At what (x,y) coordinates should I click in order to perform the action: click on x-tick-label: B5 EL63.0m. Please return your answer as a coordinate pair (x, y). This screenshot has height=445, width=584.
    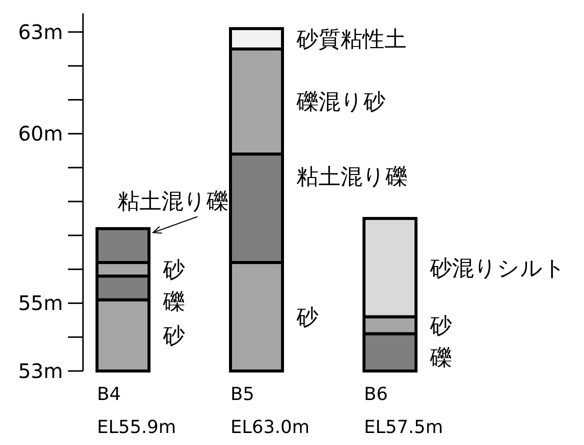
    Looking at the image, I should click on (270, 411).